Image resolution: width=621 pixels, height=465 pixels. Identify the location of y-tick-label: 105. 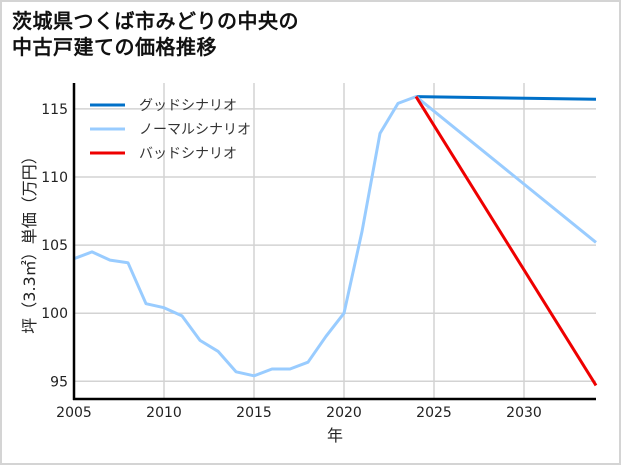
(54, 246).